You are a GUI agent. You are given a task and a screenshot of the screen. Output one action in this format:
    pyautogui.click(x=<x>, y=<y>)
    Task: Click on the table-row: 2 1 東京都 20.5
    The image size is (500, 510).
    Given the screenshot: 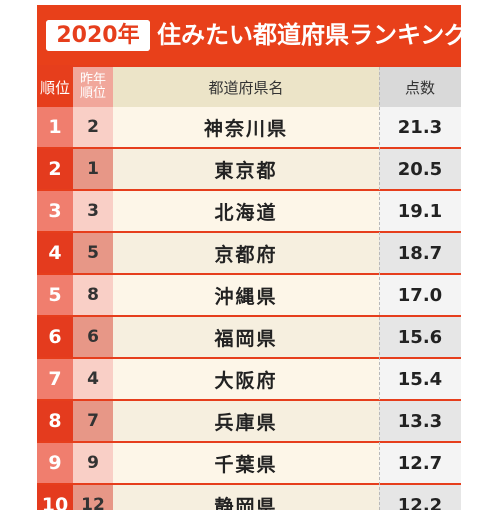 What is the action you would take?
    pyautogui.click(x=249, y=169)
    